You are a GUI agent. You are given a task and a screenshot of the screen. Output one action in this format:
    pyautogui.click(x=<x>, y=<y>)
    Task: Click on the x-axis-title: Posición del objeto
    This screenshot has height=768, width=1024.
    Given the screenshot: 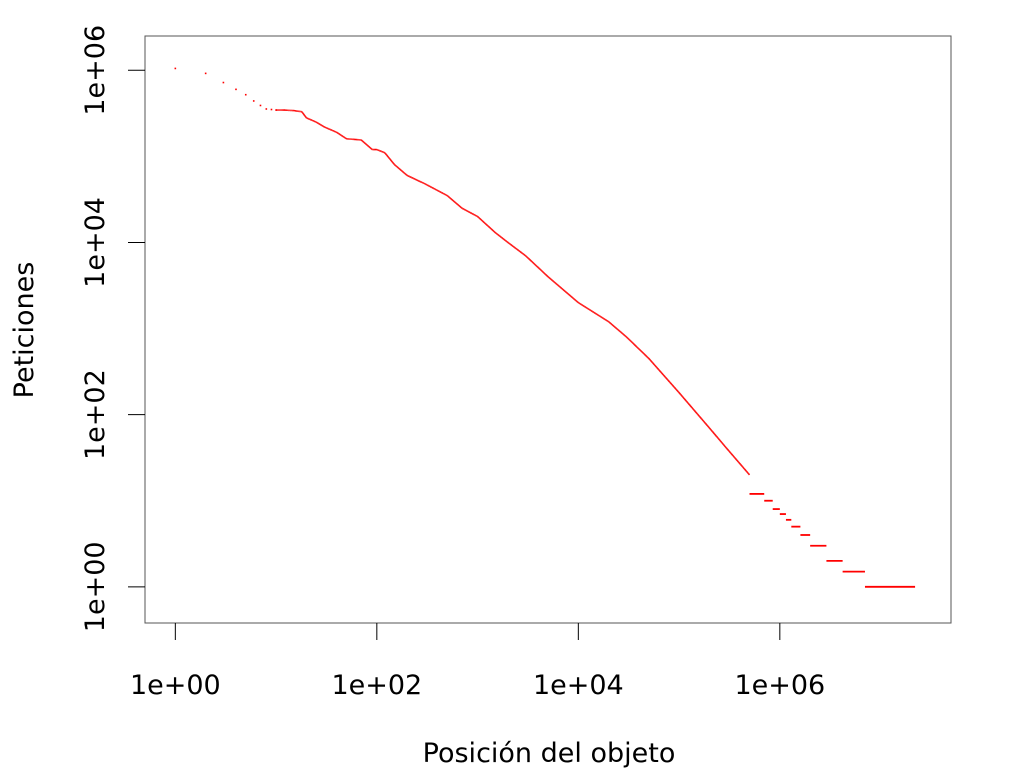 What is the action you would take?
    pyautogui.click(x=549, y=753)
    